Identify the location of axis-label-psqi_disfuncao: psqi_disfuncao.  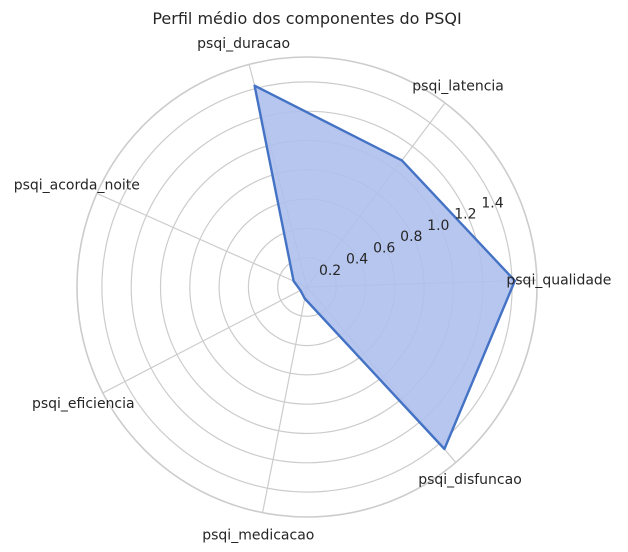
(470, 480).